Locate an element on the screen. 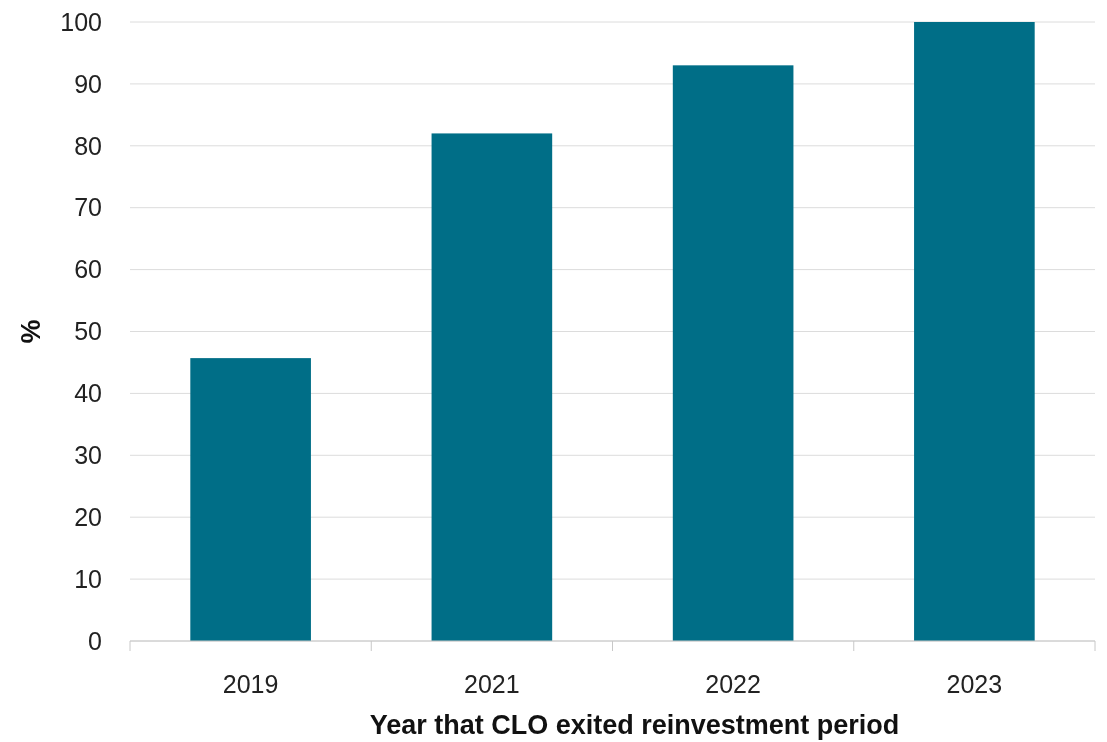 Image resolution: width=1107 pixels, height=742 pixels. y-tick-label: 30 is located at coordinates (88, 455).